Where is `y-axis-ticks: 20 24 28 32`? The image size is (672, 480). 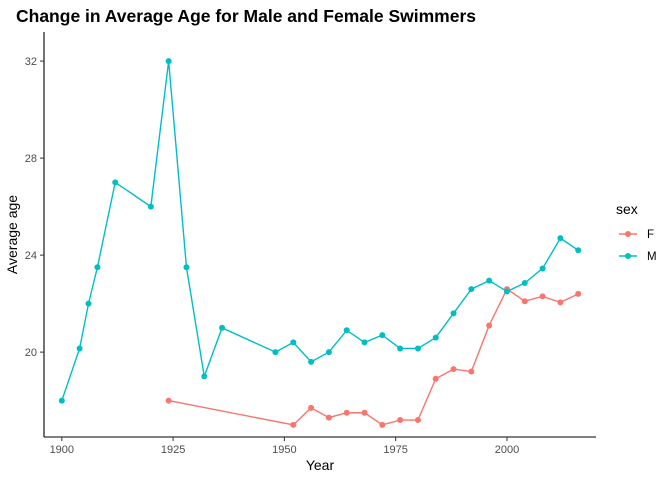 y-axis-ticks: 20 24 28 32 is located at coordinates (34, 207).